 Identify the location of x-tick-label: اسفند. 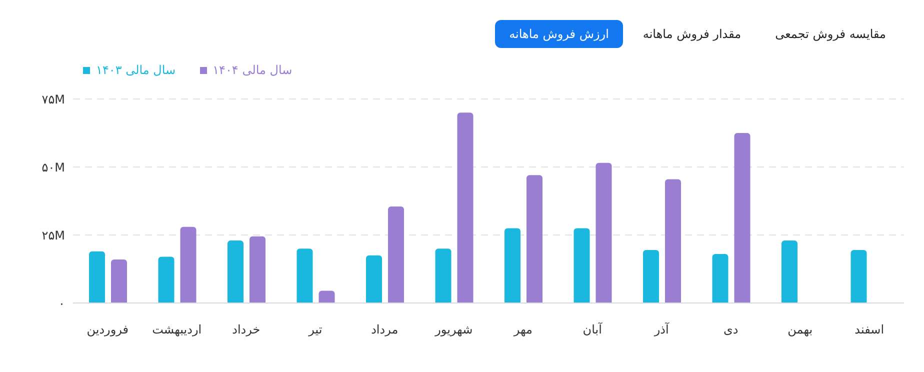
(869, 329).